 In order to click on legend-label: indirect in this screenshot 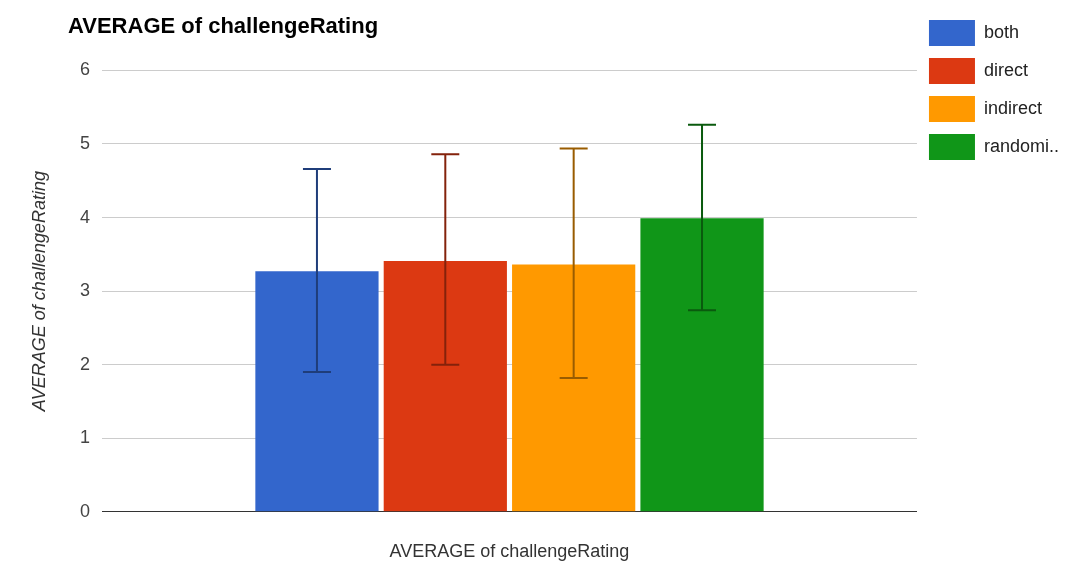, I will do `click(1012, 107)`.